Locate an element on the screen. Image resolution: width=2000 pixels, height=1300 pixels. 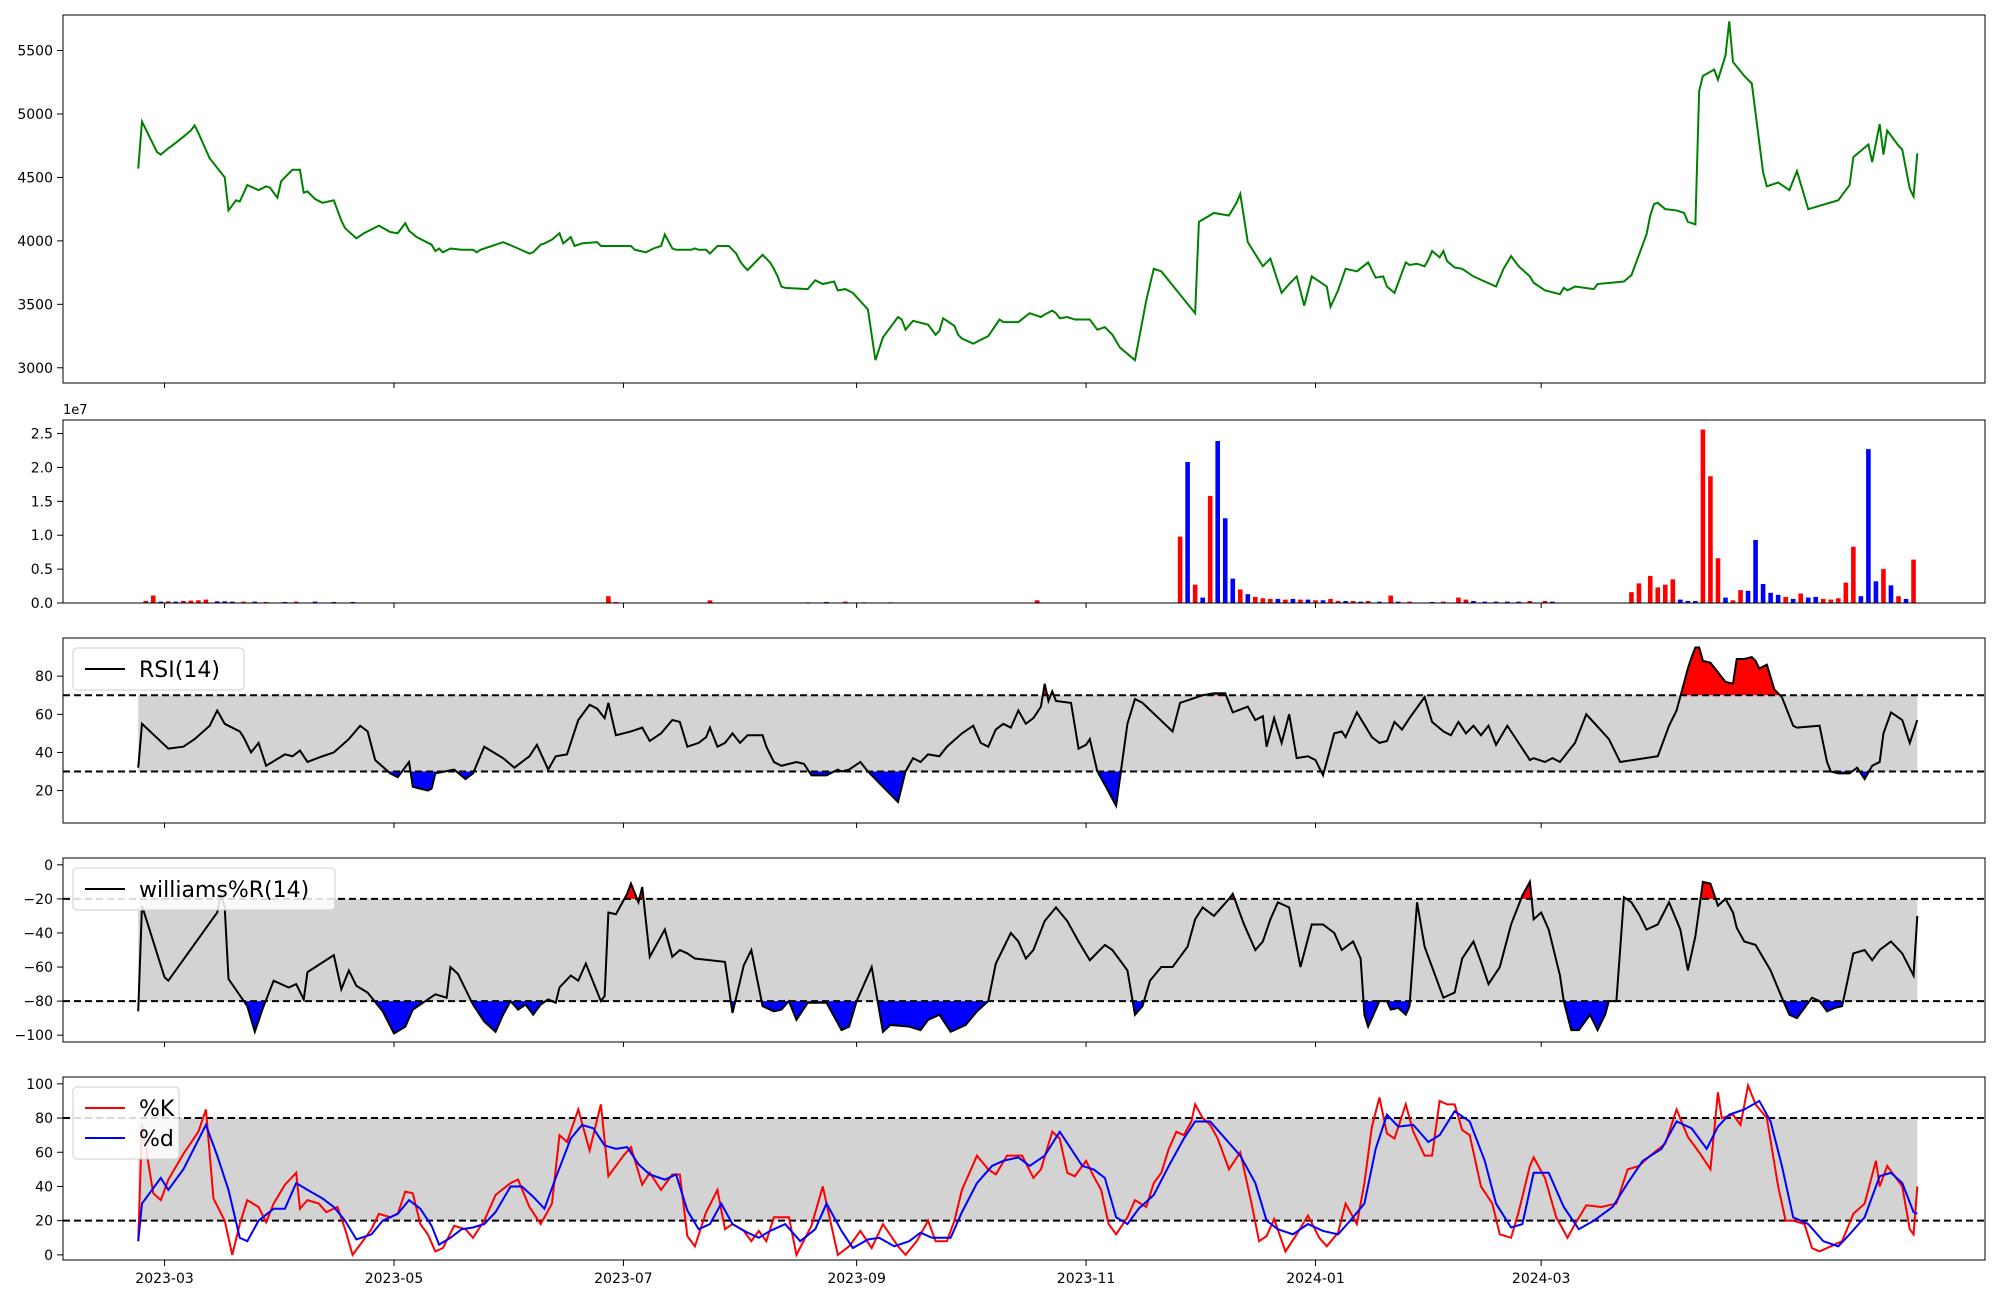
legend-label: %K is located at coordinates (157, 1109).